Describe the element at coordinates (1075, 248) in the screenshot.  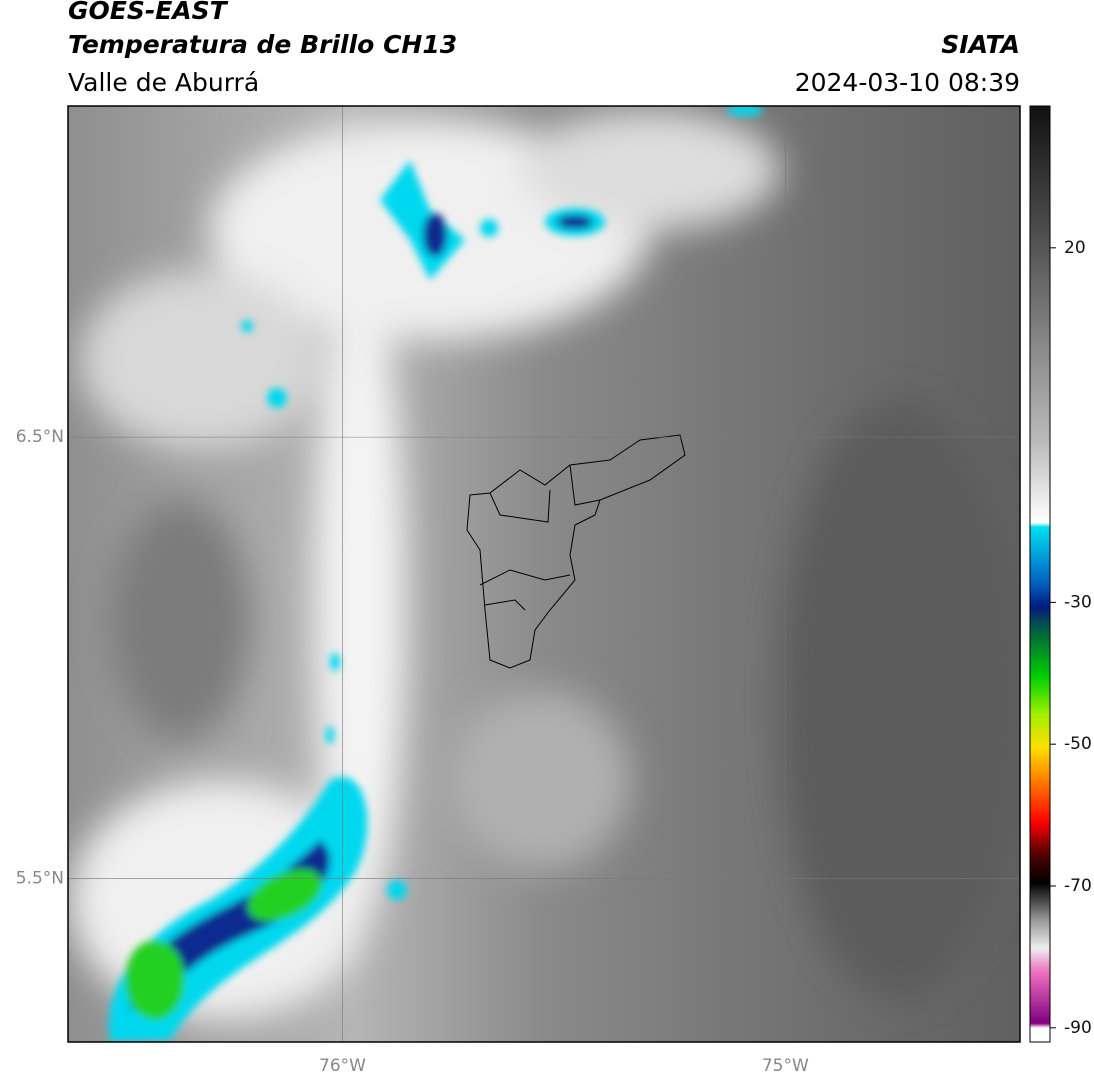
I see `colorbar-tick-label: 20` at that location.